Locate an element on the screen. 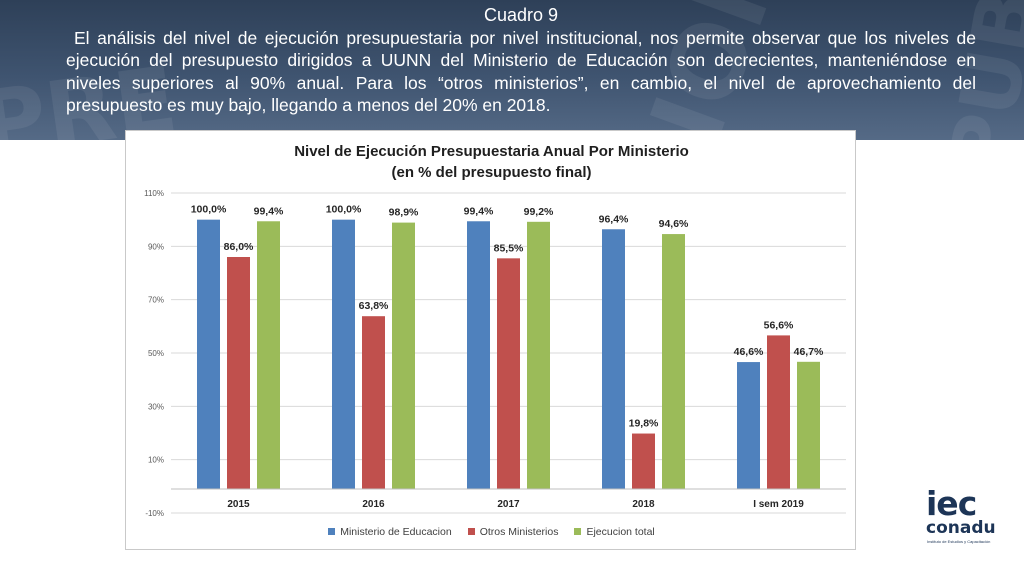 The height and width of the screenshot is (576, 1024). data-label: 56,6% is located at coordinates (779, 325).